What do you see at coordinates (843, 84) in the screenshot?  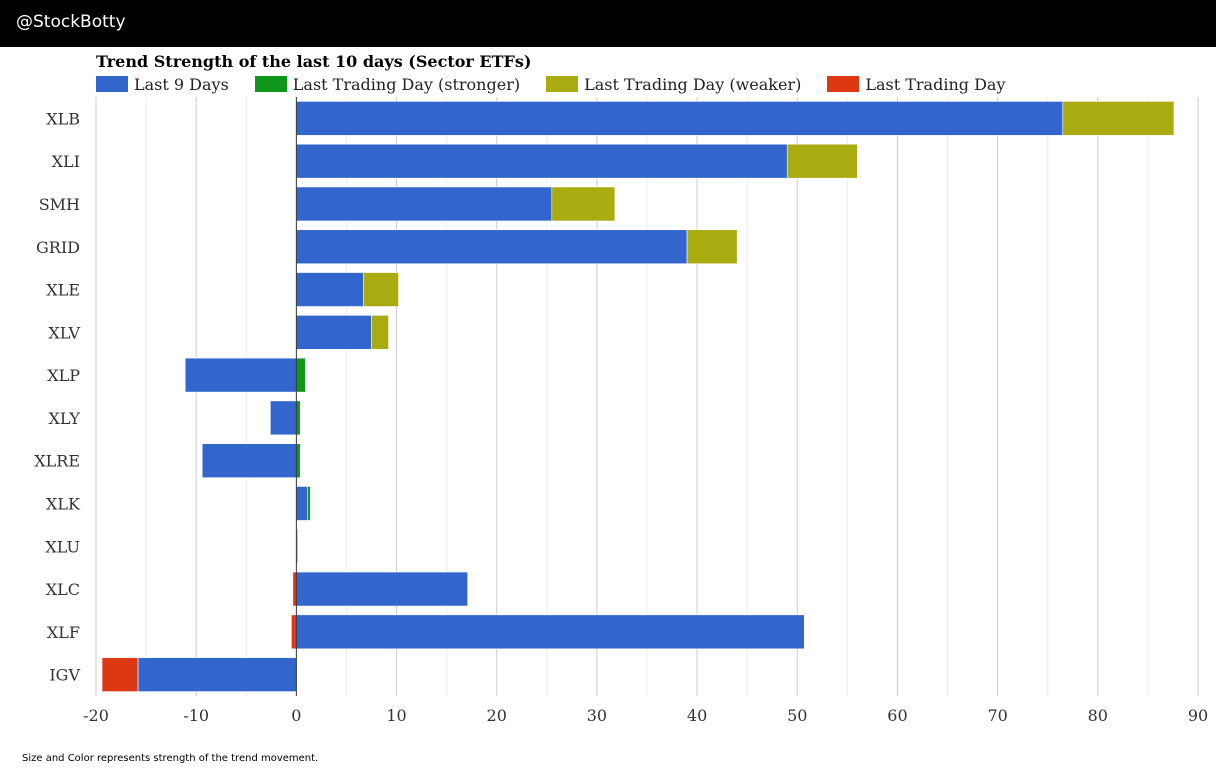 I see `legend-swatch-last-trading-day` at bounding box center [843, 84].